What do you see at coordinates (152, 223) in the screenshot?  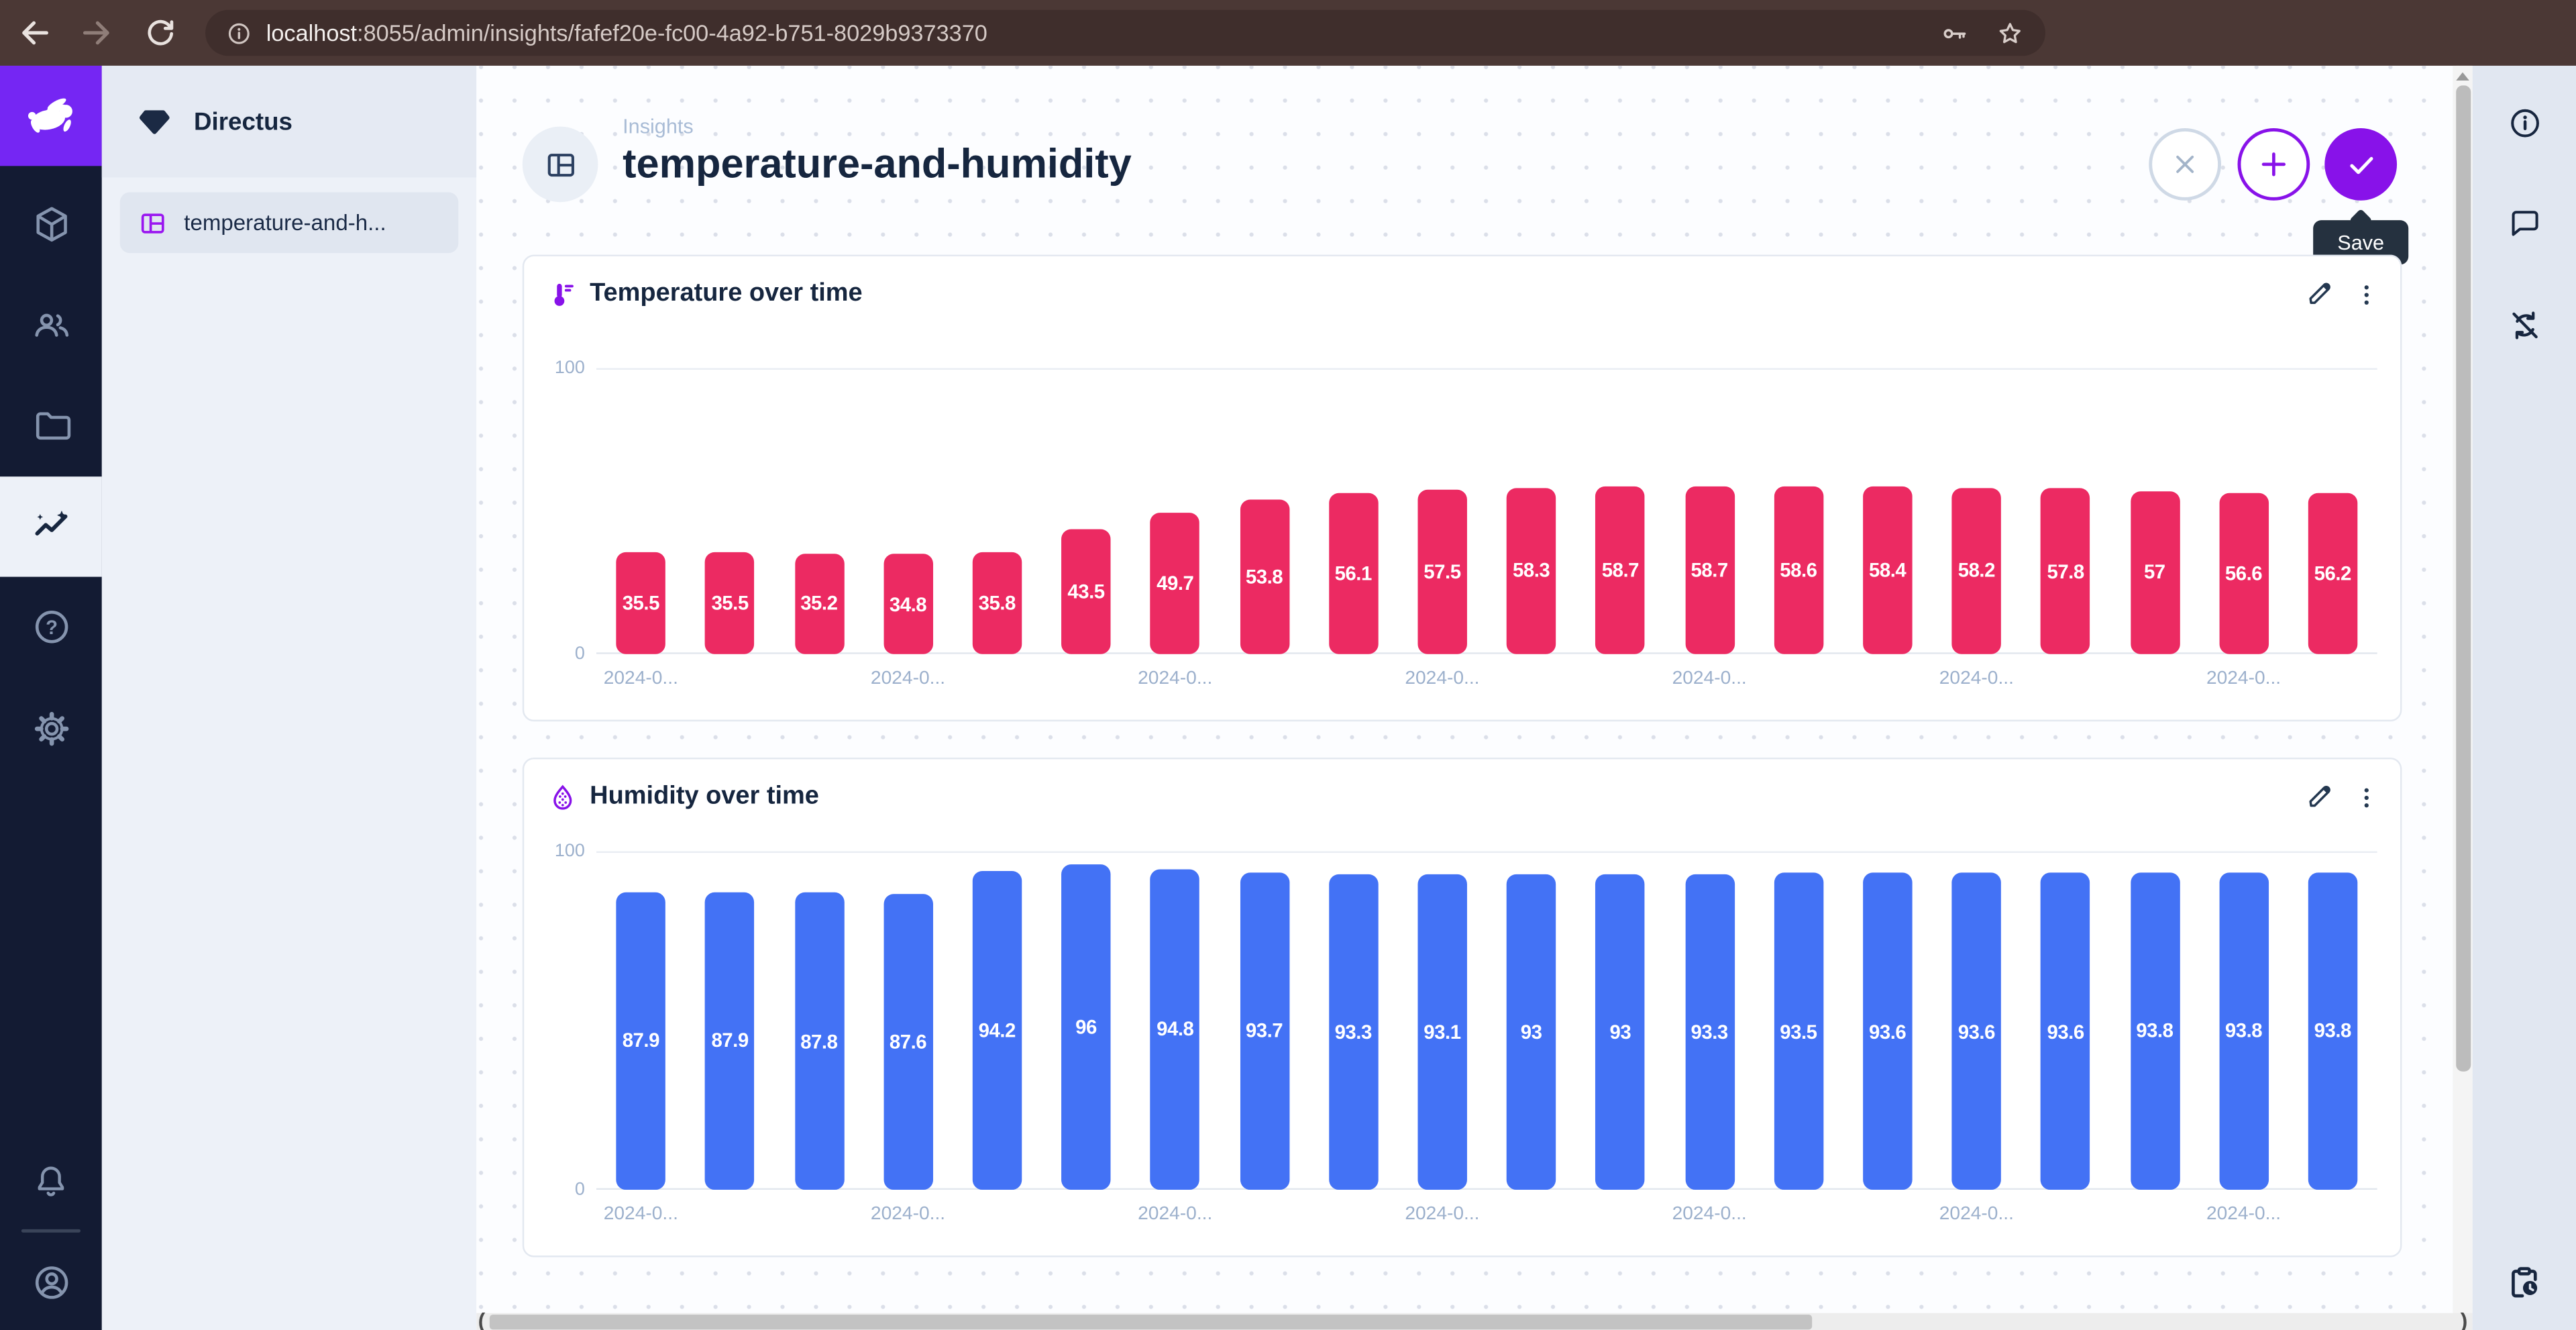 I see `dashboard-grid-icon` at bounding box center [152, 223].